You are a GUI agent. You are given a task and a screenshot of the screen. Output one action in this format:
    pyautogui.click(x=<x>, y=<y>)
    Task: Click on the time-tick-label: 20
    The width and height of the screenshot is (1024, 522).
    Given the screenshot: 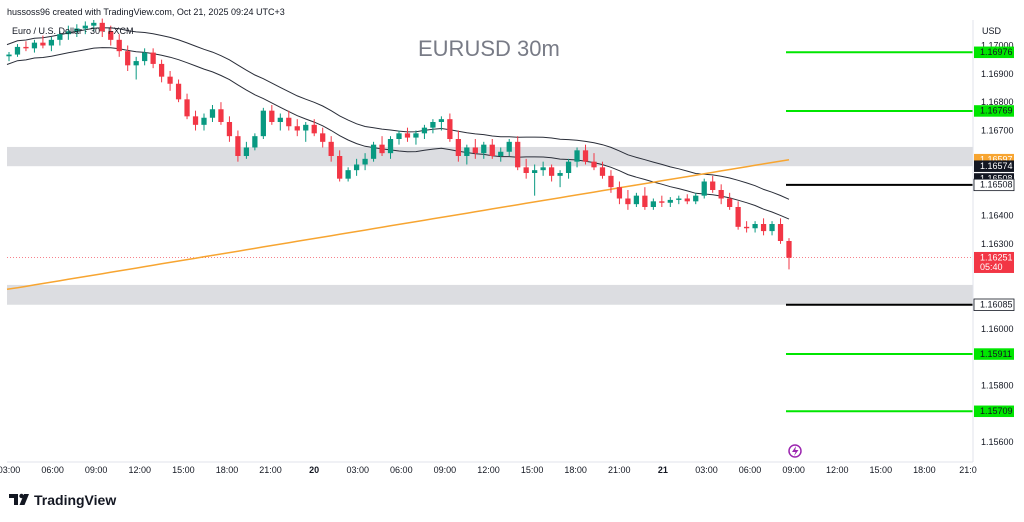 What is the action you would take?
    pyautogui.click(x=314, y=470)
    